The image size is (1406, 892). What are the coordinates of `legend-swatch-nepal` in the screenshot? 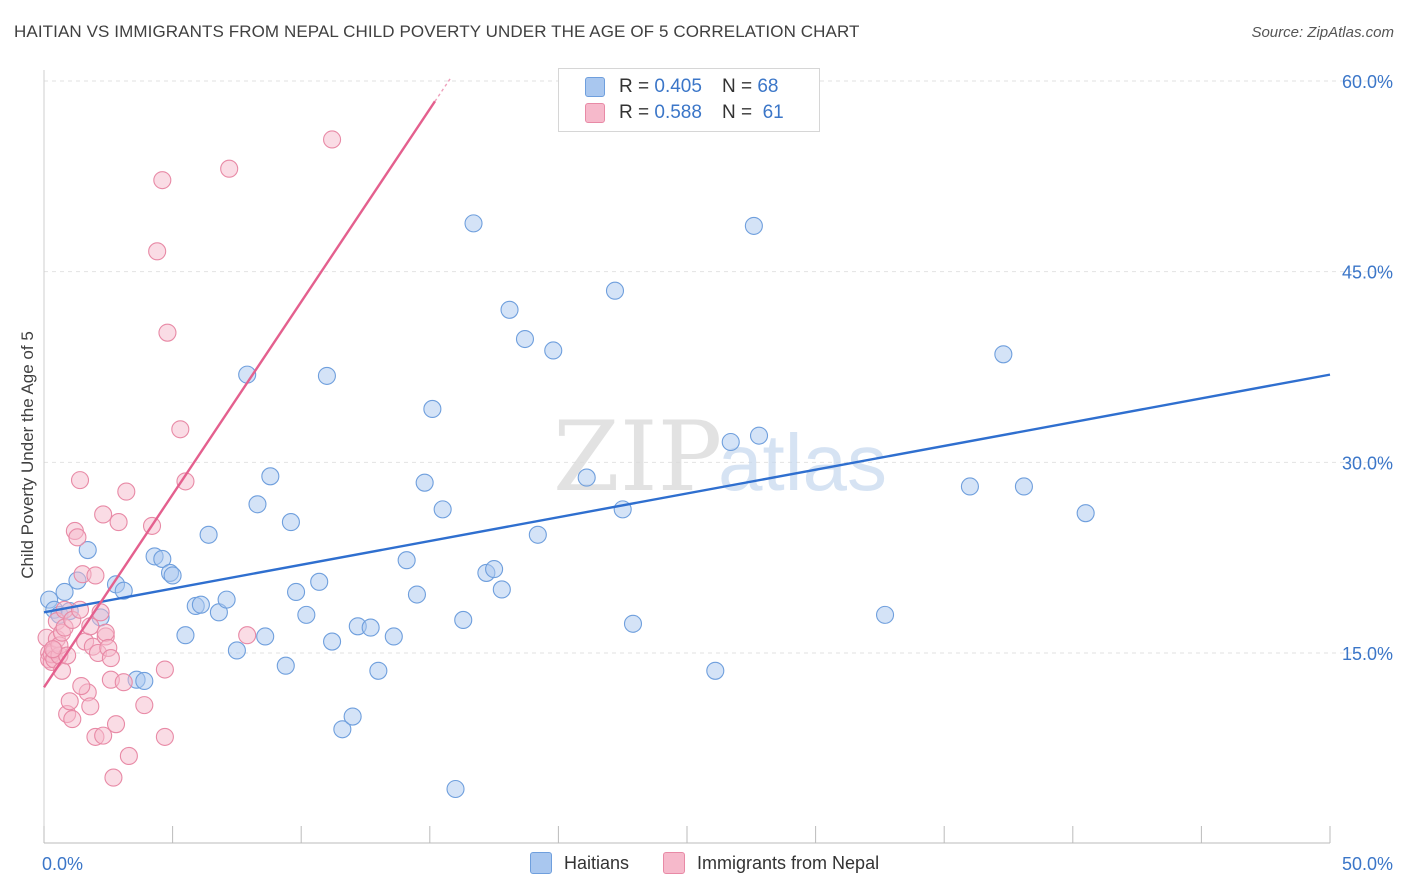 It's located at (595, 113).